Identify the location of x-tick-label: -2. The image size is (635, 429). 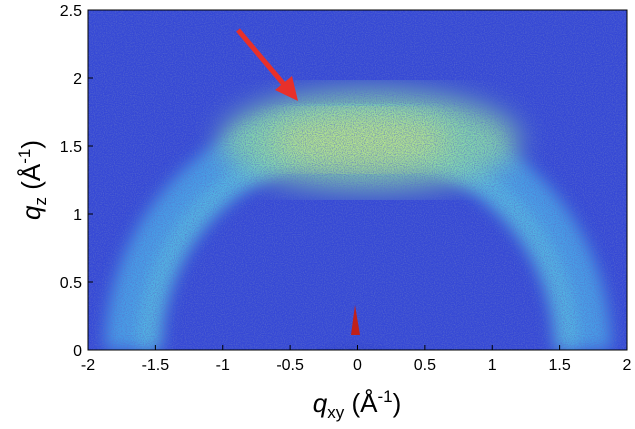
(88, 365).